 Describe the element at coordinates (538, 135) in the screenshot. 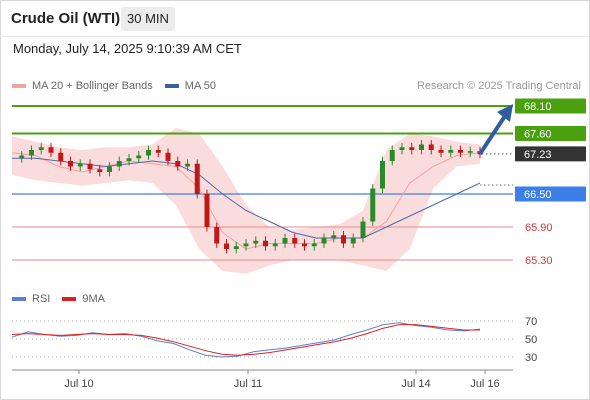

I see `level-label-67-60: 67.60` at that location.